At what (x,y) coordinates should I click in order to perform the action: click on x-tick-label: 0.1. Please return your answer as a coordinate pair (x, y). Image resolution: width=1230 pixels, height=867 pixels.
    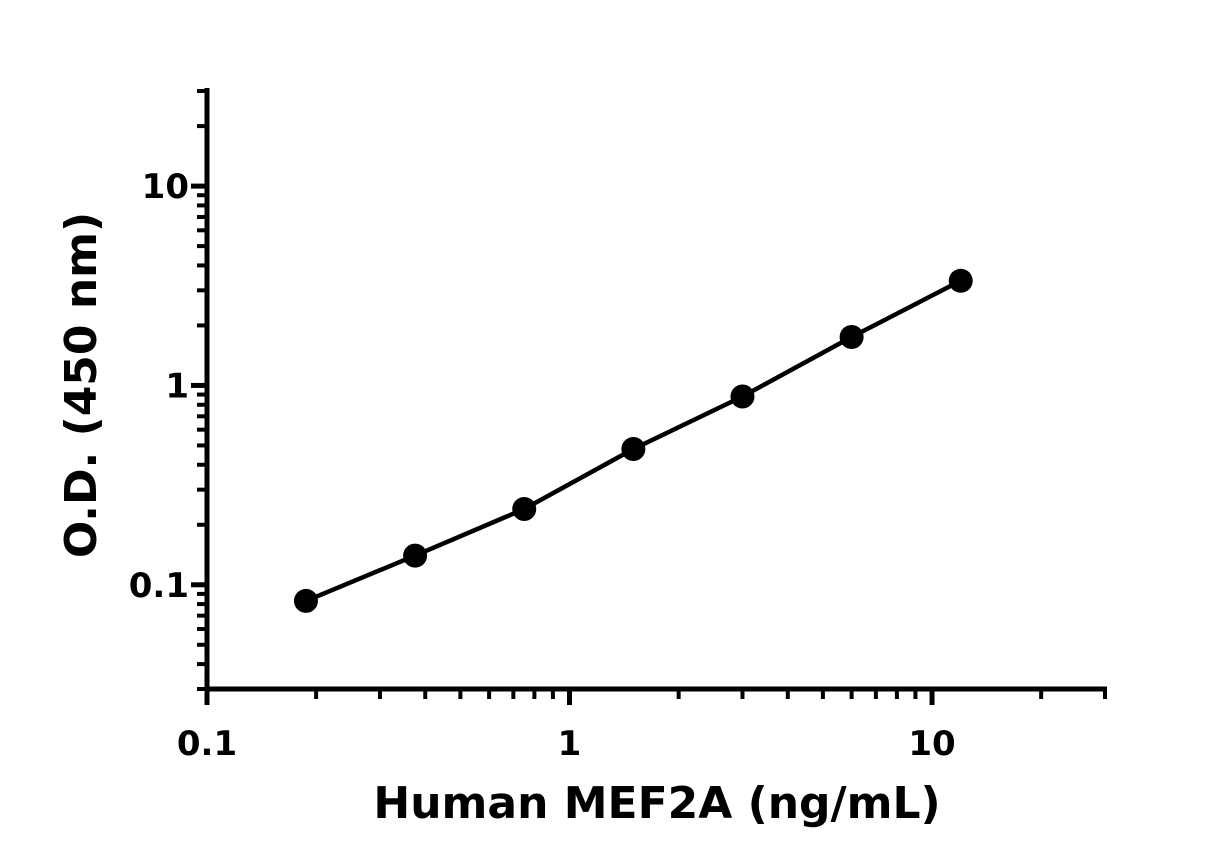
    Looking at the image, I should click on (207, 744).